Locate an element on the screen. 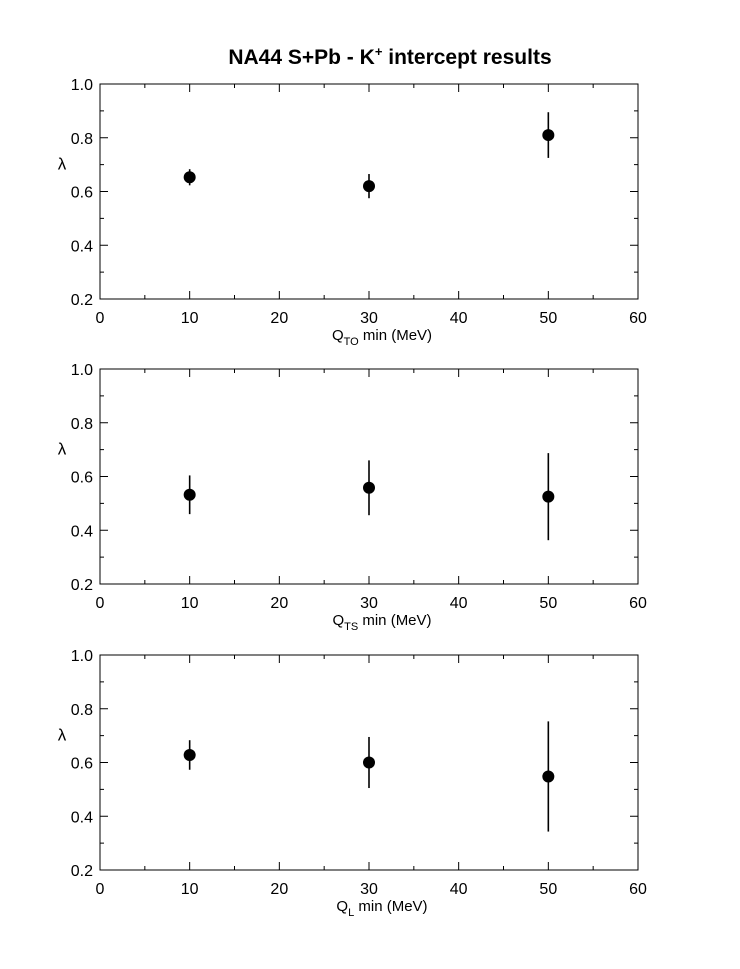 This screenshot has width=740, height=969. x-axis-label: QTS min (MeV) is located at coordinates (381, 622).